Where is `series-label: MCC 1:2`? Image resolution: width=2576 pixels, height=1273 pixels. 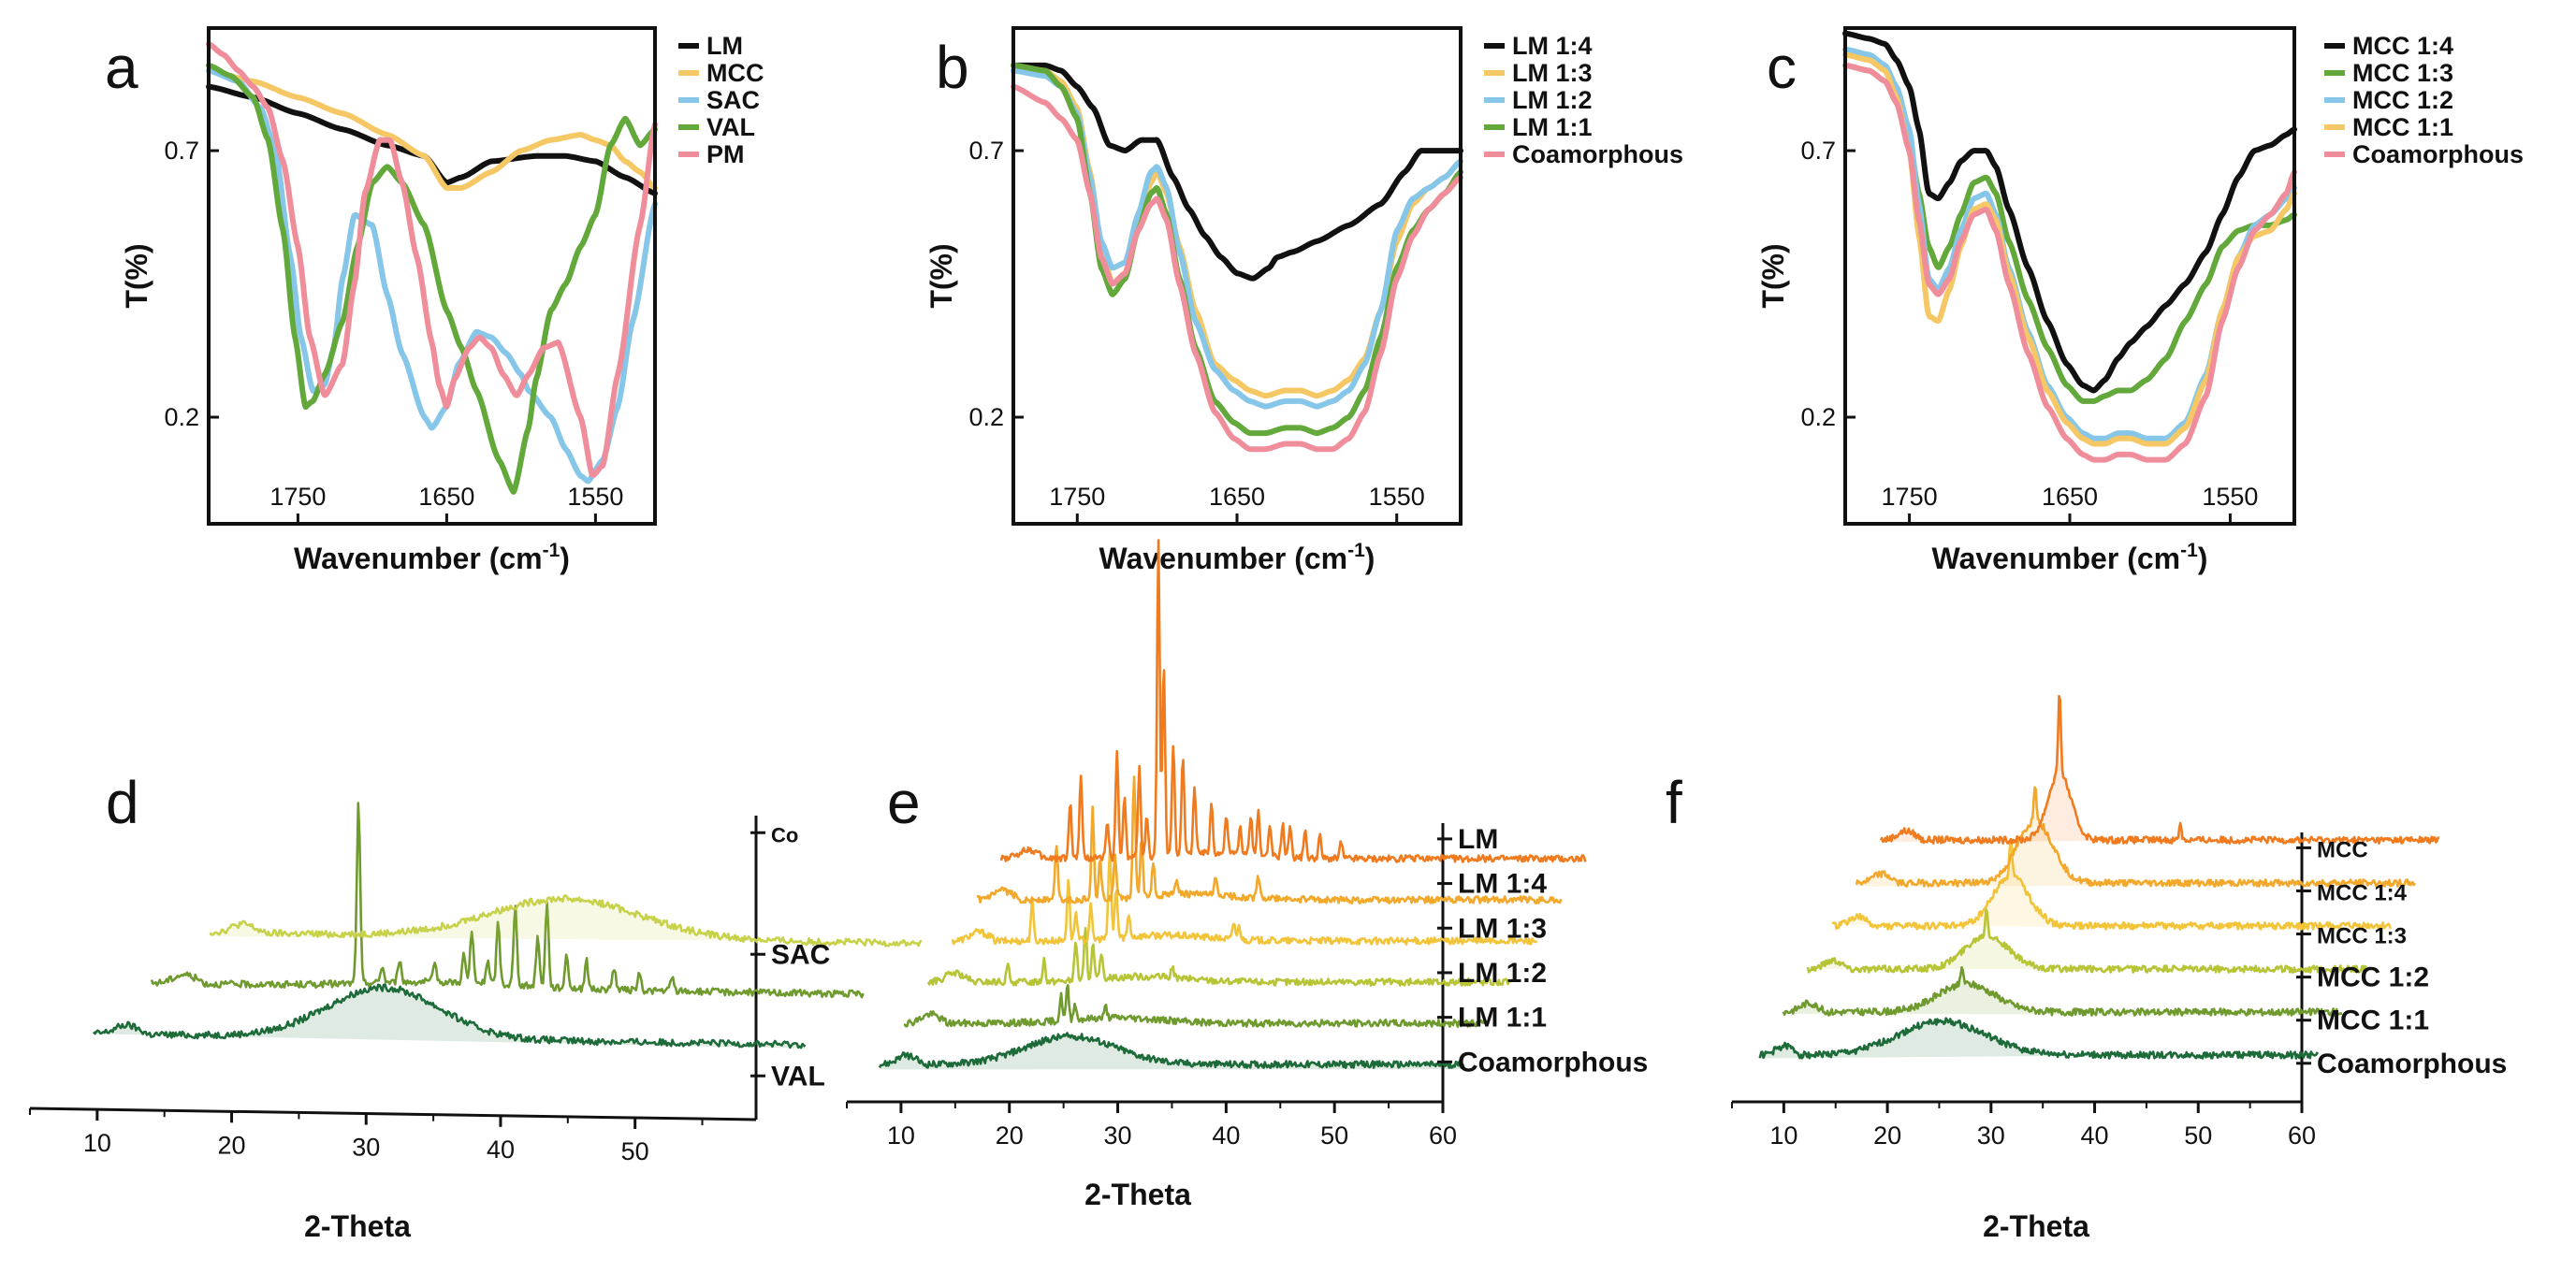 series-label: MCC 1:2 is located at coordinates (2373, 977).